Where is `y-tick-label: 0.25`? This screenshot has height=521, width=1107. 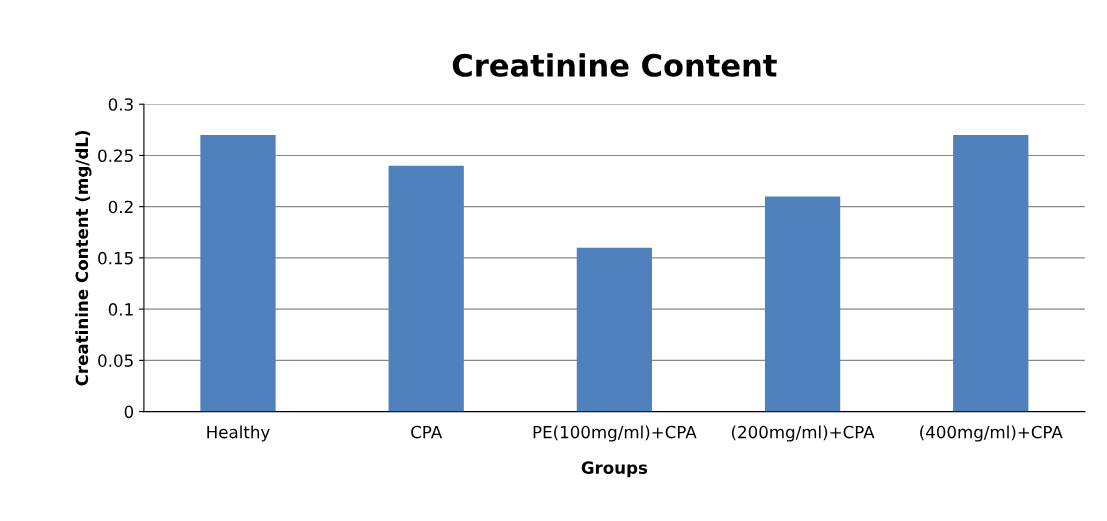 y-tick-label: 0.25 is located at coordinates (115, 155).